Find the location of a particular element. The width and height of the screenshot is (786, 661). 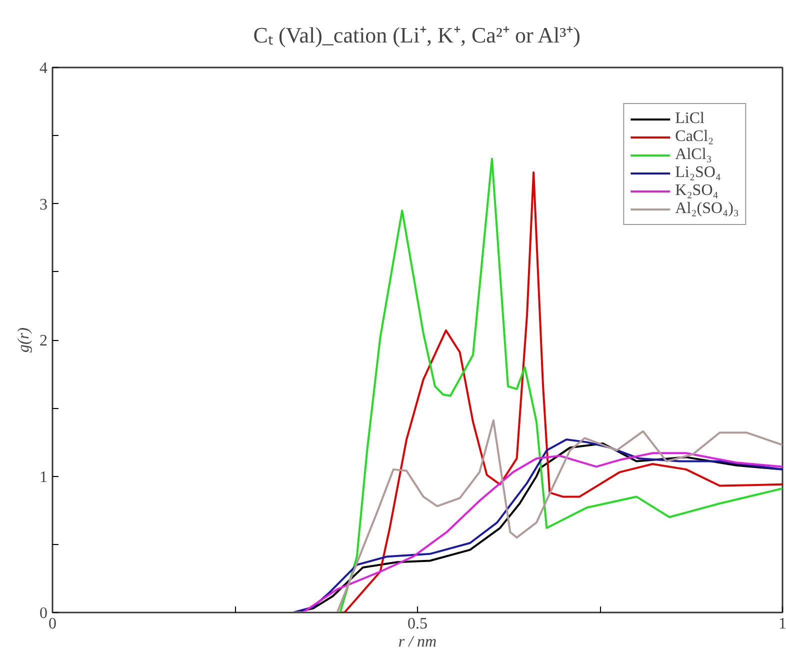

y-axis-title: g(r) is located at coordinates (24, 340).